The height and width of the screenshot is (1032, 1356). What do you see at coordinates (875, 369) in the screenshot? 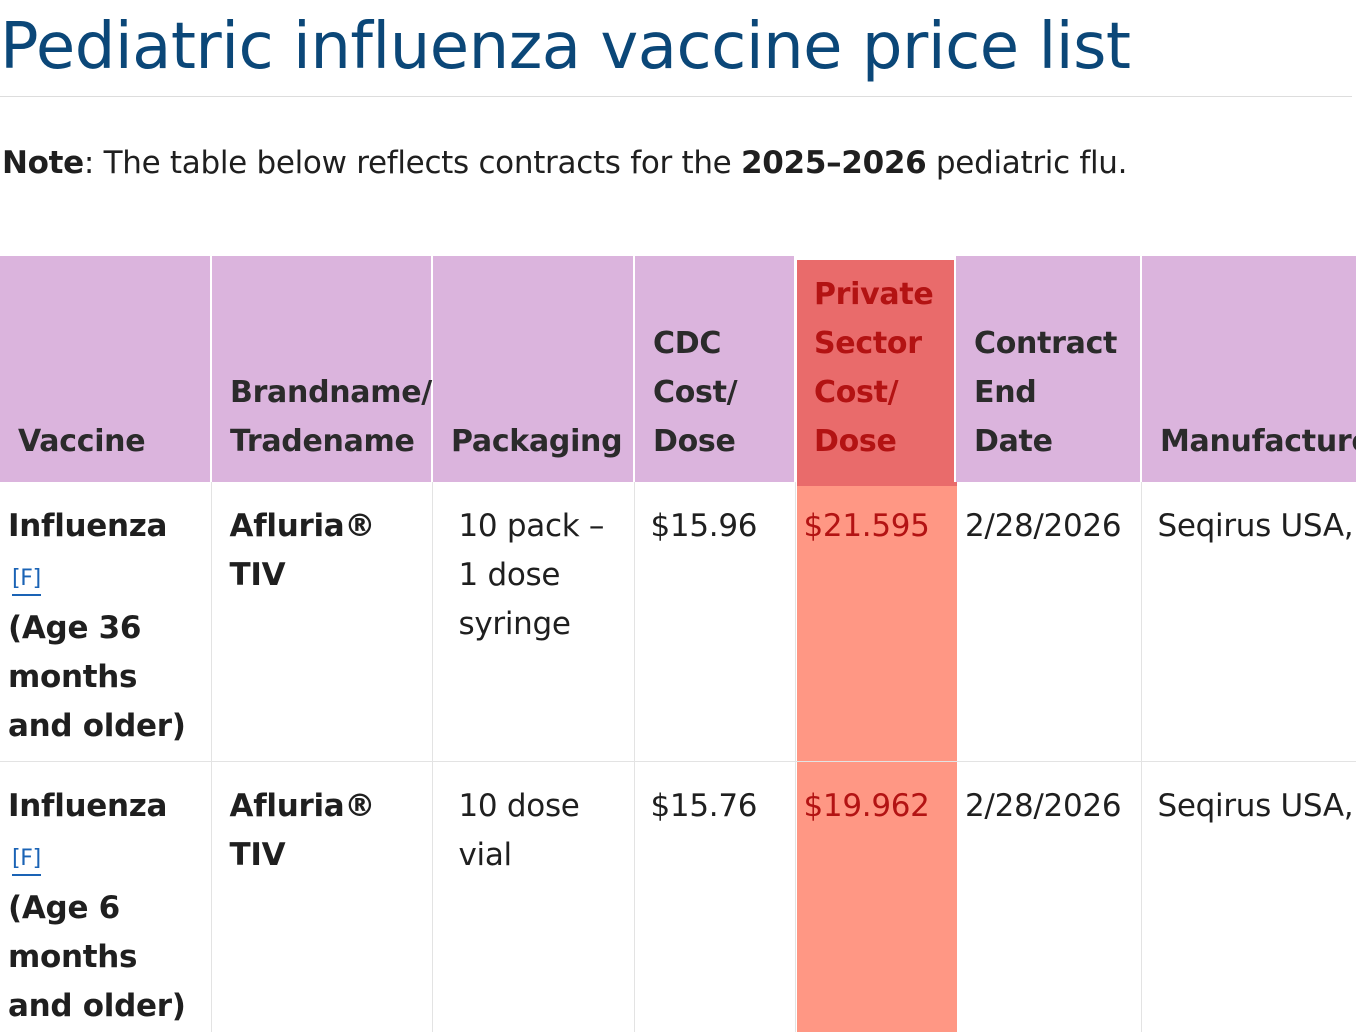
I see `header-private-cost: Private Sector Cost/ Dose` at bounding box center [875, 369].